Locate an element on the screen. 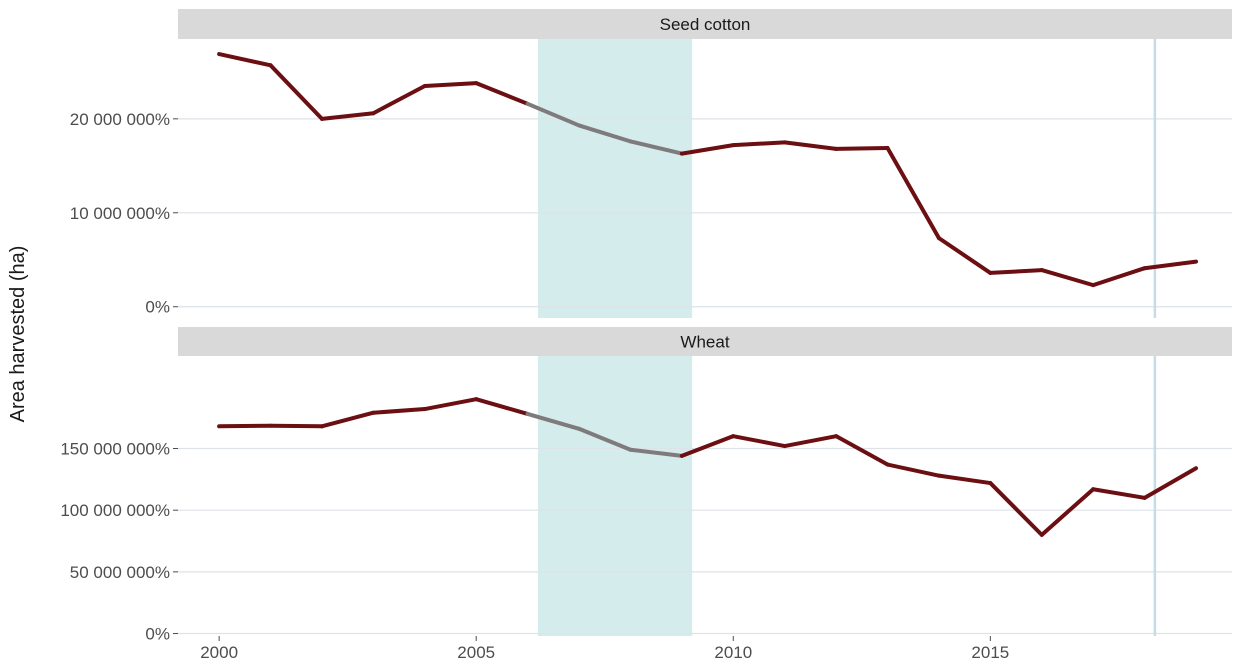  x-tick-label: 2000 is located at coordinates (219, 652).